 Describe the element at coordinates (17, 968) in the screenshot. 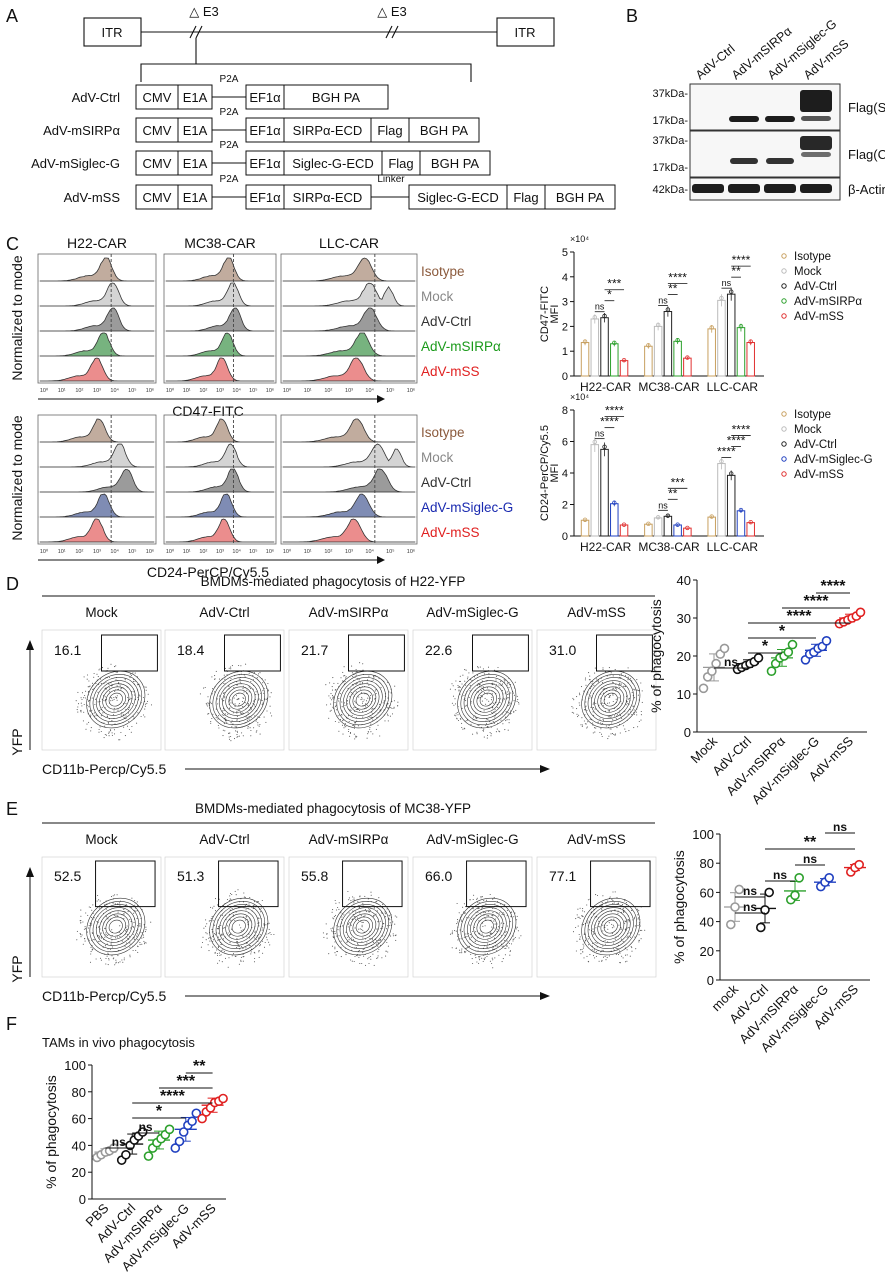

I see `y-axis-title: YFP` at that location.